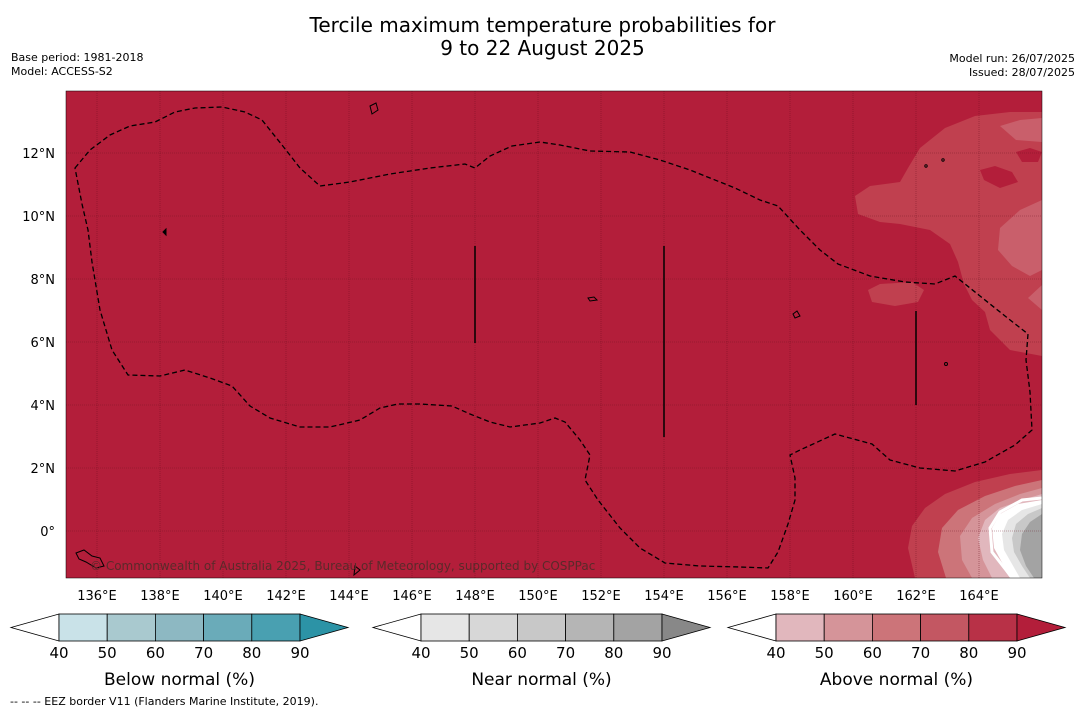 The image size is (1085, 713). Describe the element at coordinates (43, 406) in the screenshot. I see `lat-label: 4°N` at that location.